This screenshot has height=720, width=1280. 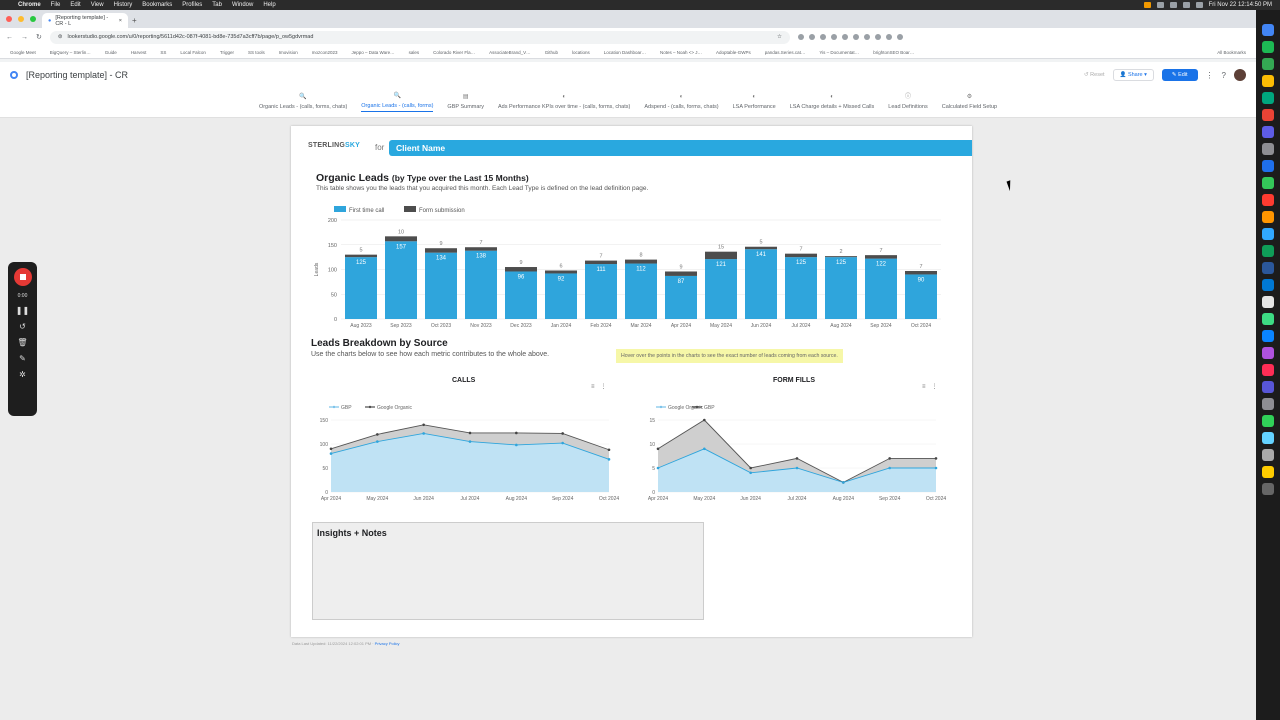 What do you see at coordinates (163, 52) in the screenshot?
I see `bookmark-item: SS` at bounding box center [163, 52].